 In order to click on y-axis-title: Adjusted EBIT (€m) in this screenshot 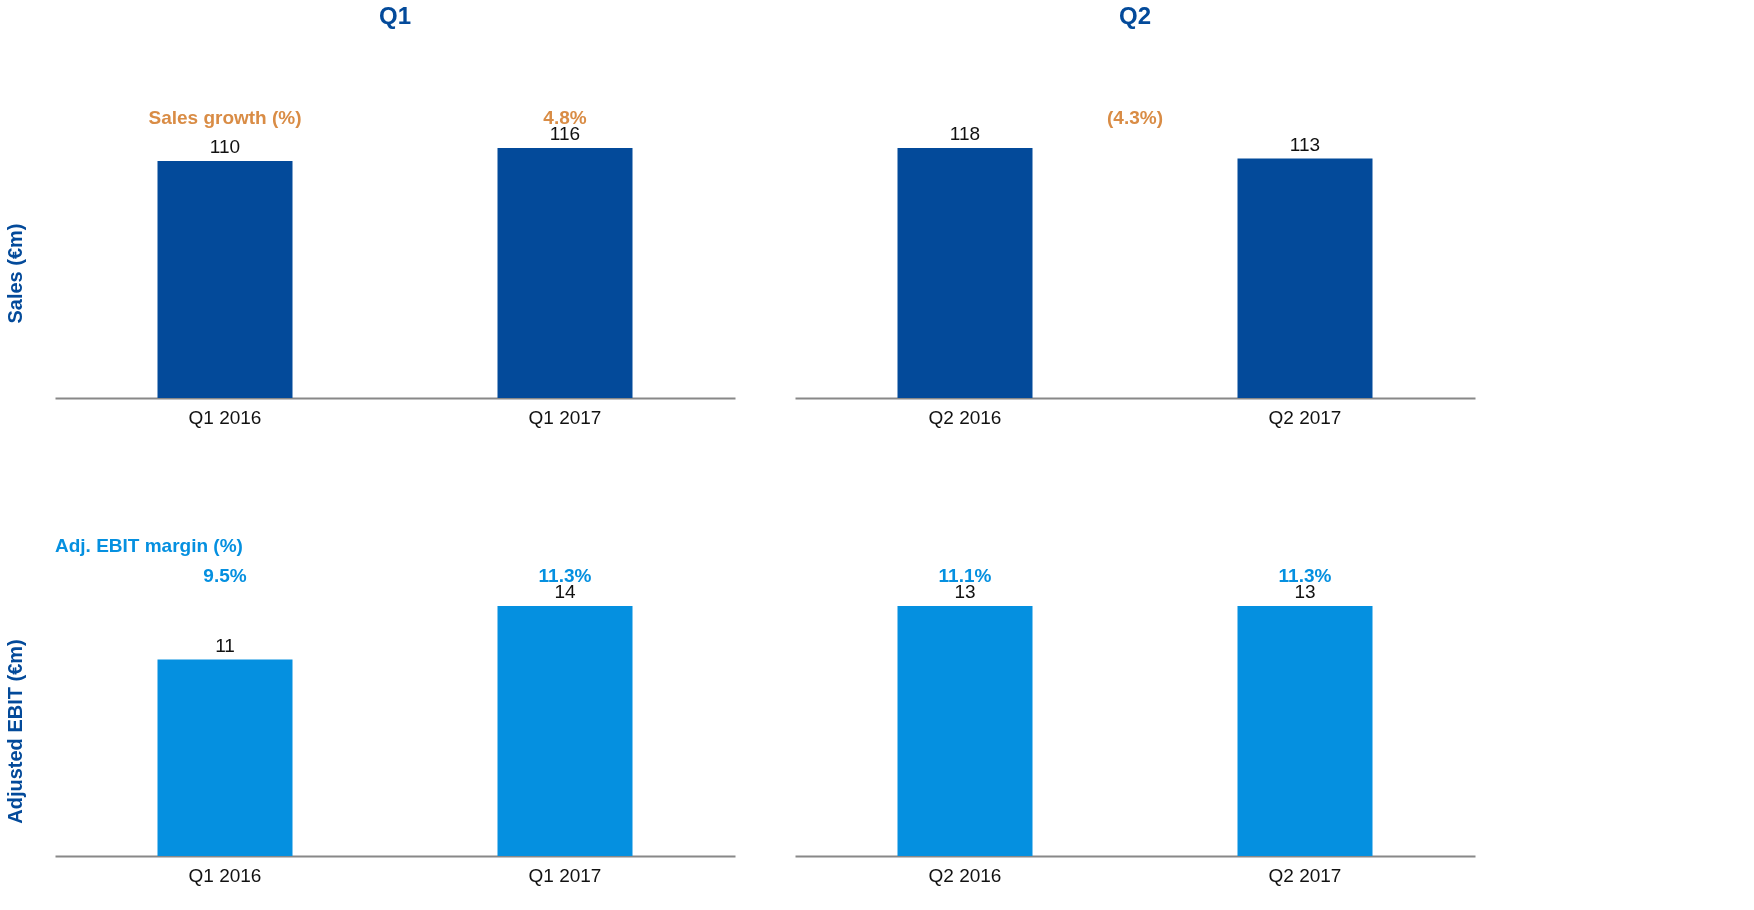, I will do `click(14, 731)`.